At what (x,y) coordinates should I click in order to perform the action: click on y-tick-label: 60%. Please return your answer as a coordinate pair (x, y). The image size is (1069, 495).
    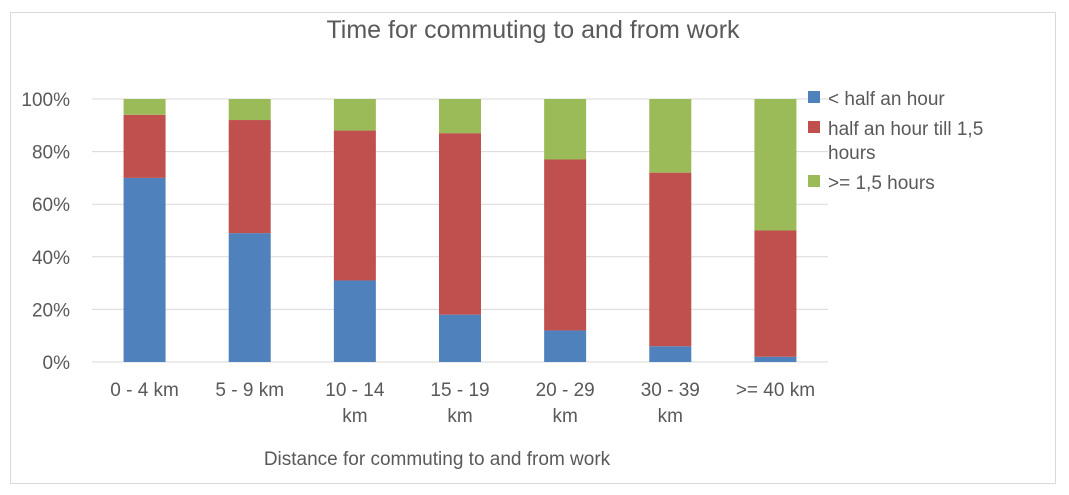
    Looking at the image, I should click on (51, 205).